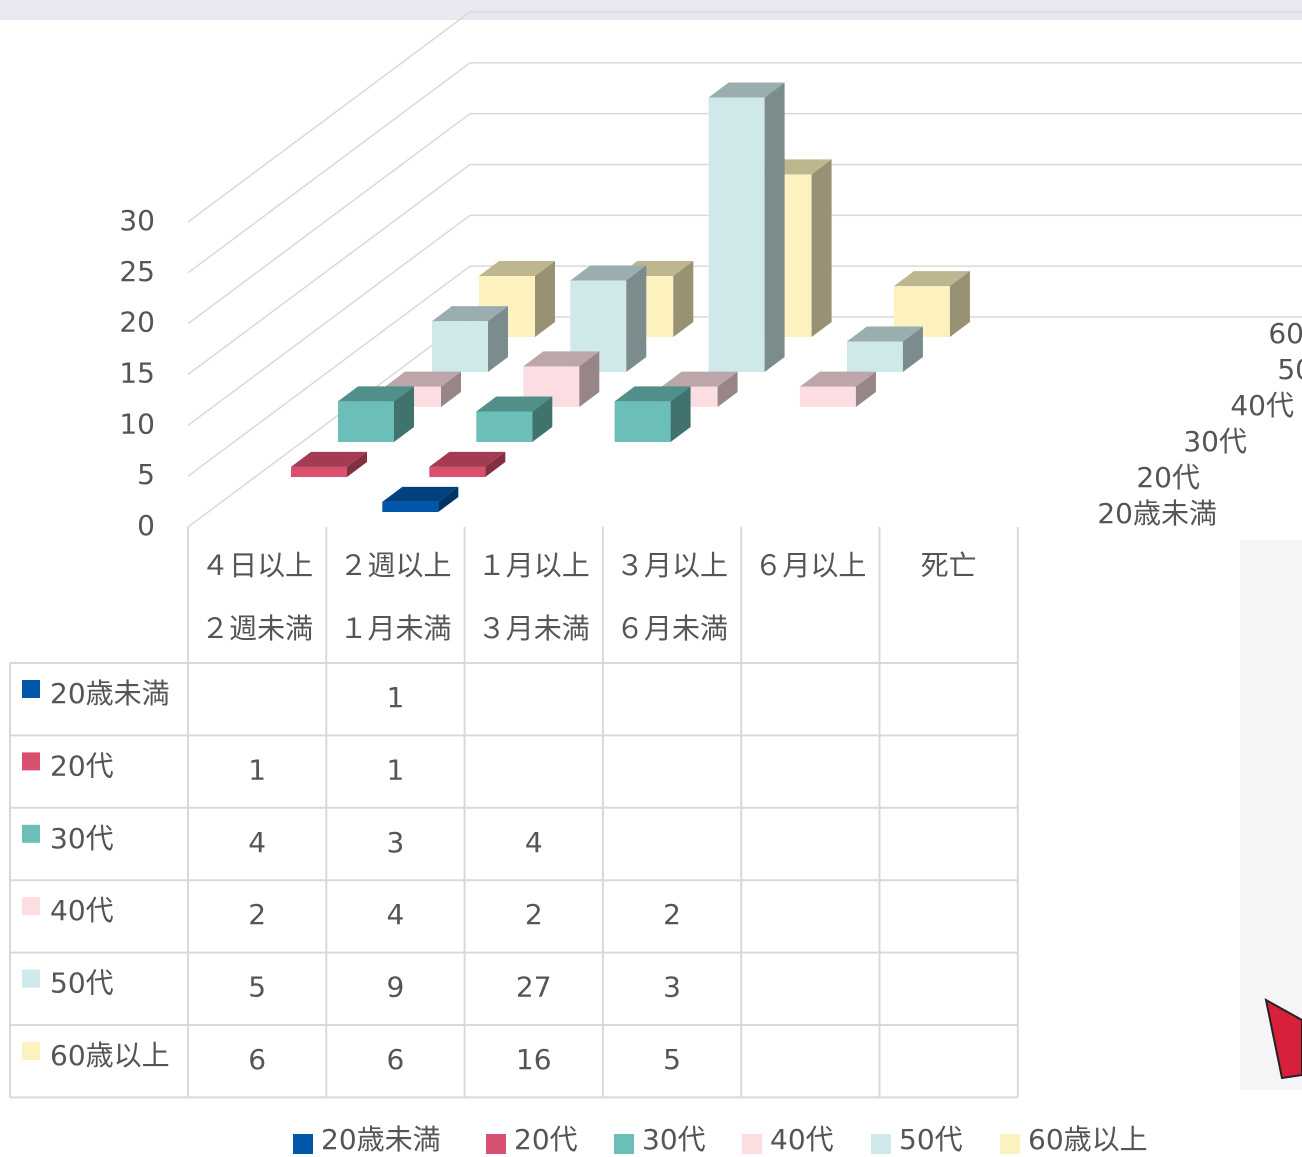  What do you see at coordinates (802, 1139) in the screenshot?
I see `legend-label: 40代` at bounding box center [802, 1139].